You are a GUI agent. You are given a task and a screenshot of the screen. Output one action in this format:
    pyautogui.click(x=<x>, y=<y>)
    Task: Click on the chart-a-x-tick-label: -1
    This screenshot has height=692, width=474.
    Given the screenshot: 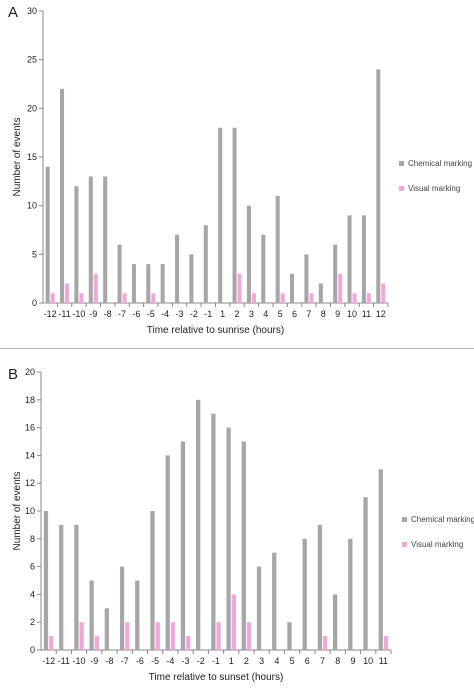 What is the action you would take?
    pyautogui.click(x=208, y=314)
    